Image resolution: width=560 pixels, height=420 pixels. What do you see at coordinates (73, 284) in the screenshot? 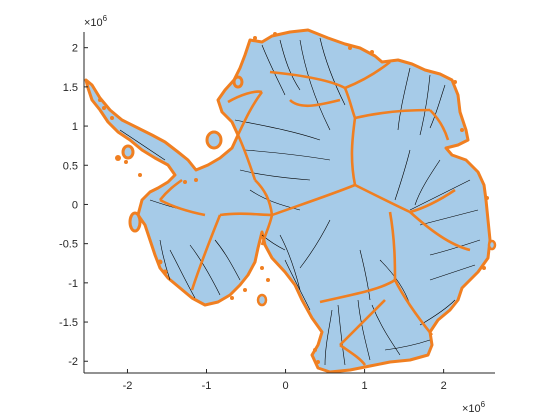
I see `y-tick-label: -1` at bounding box center [73, 284].